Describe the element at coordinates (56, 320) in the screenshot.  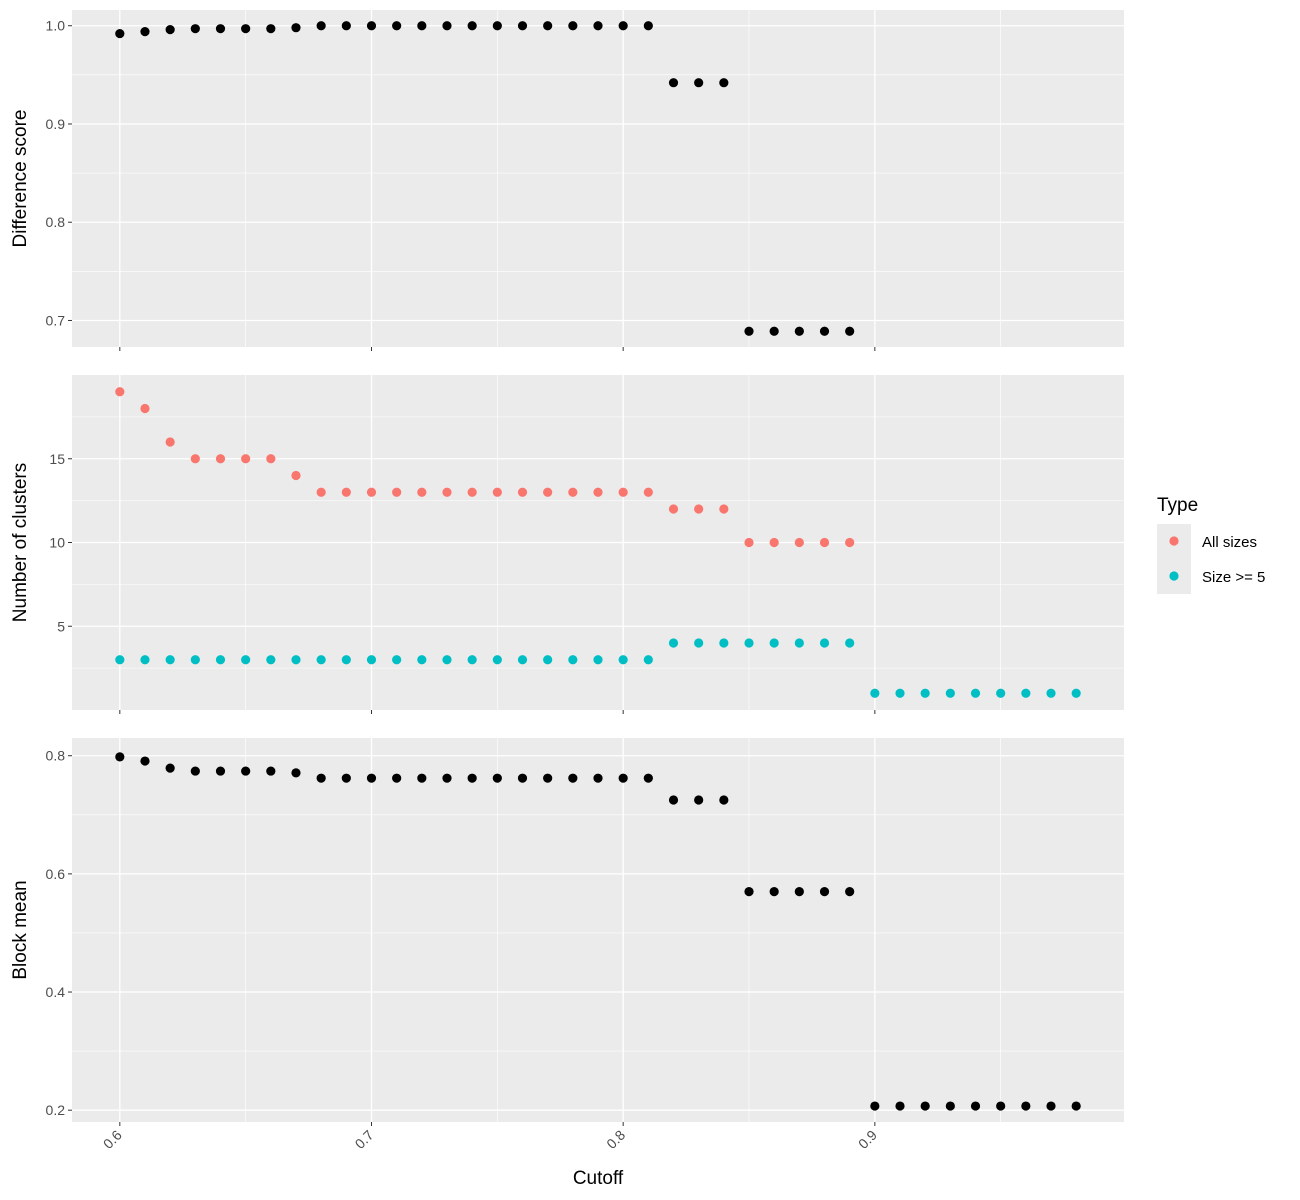
I see `y-tick-label: 0.7` at that location.